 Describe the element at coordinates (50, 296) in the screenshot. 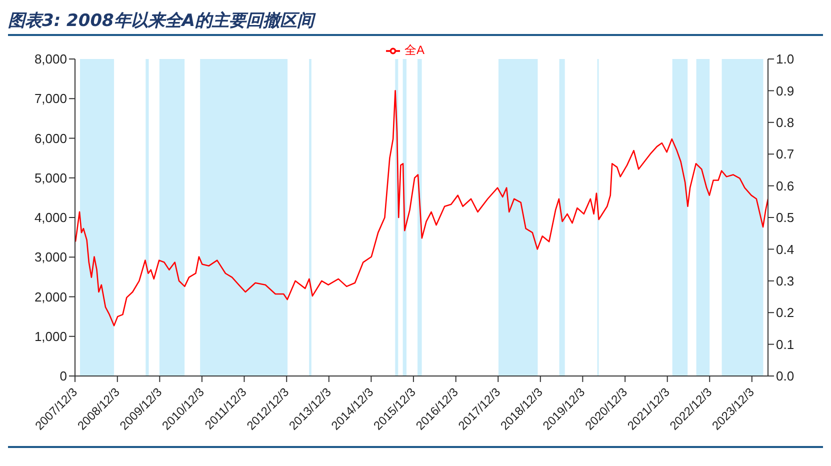

I see `y-tick-label: 2,000` at that location.